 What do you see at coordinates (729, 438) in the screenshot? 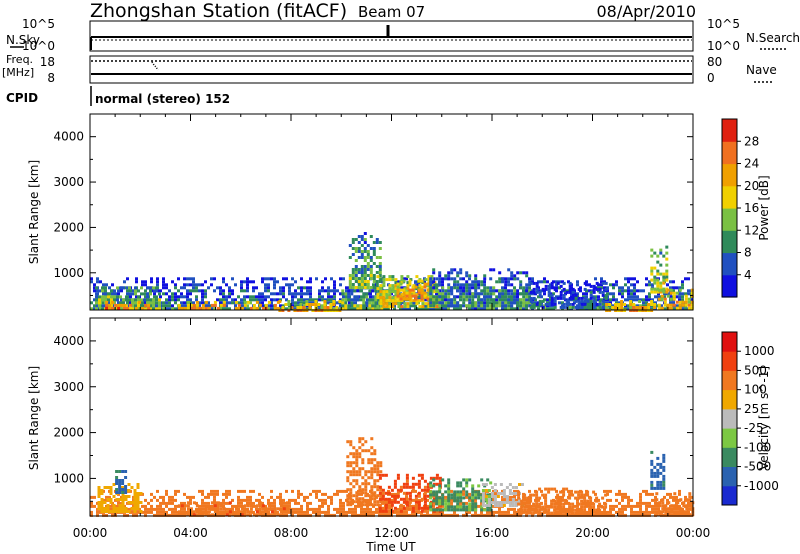
I see `colorbar-cell` at bounding box center [729, 438].